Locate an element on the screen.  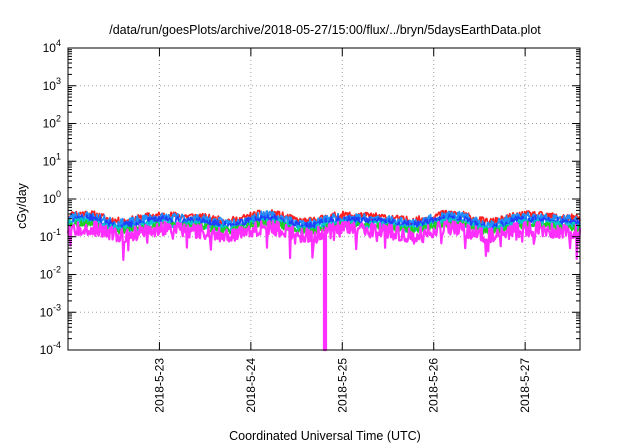
y-tick-label: 10⁻² is located at coordinates (50, 273).